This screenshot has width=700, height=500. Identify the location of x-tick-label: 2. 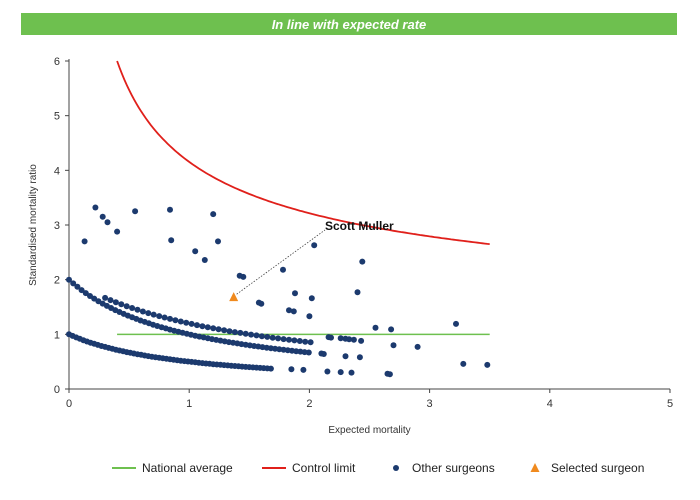
(309, 404).